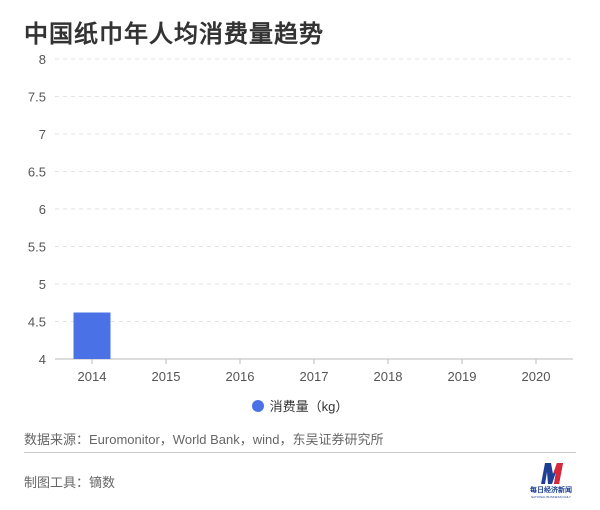 This screenshot has width=600, height=510. I want to click on footer-divider, so click(300, 452).